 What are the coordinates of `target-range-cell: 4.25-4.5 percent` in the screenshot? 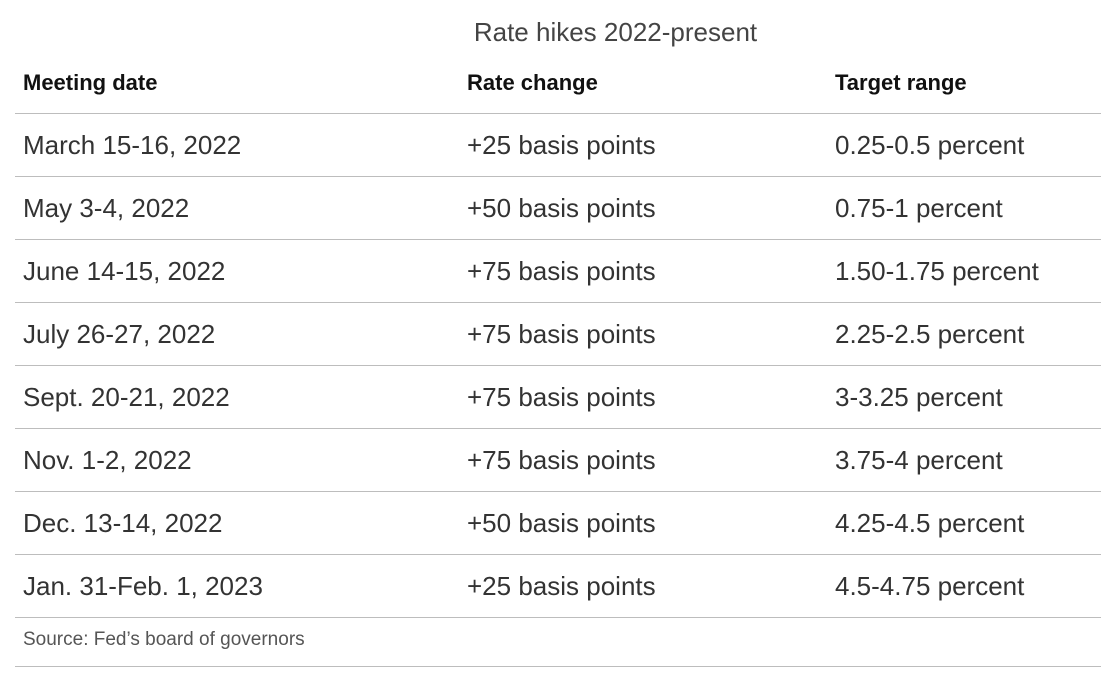 It's located at (964, 523).